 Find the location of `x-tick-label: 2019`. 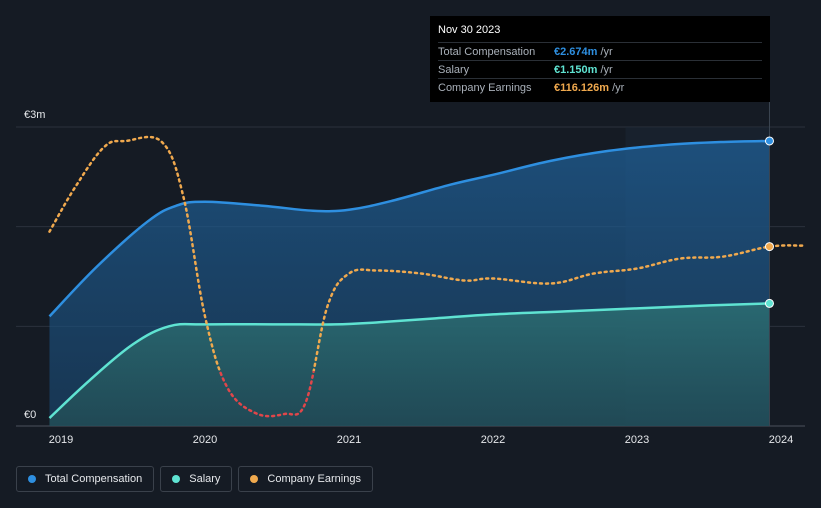

x-tick-label: 2019 is located at coordinates (61, 440).